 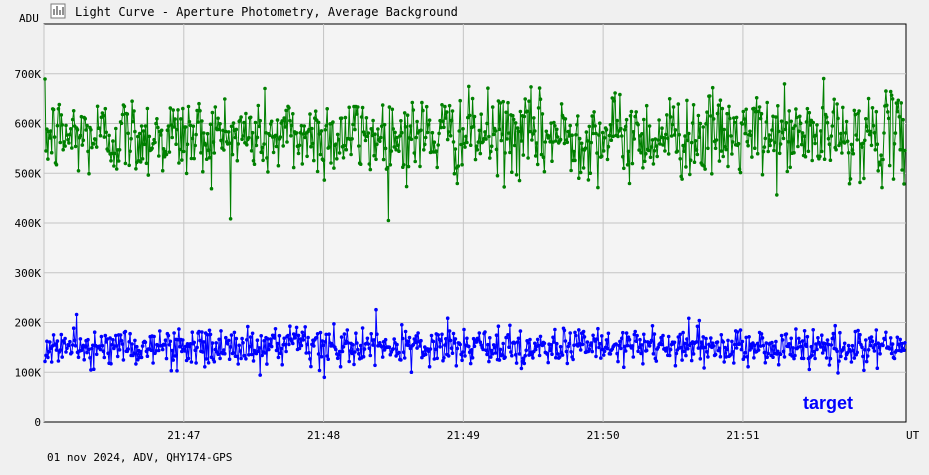 What do you see at coordinates (828, 403) in the screenshot?
I see `legend-target-label: target` at bounding box center [828, 403].